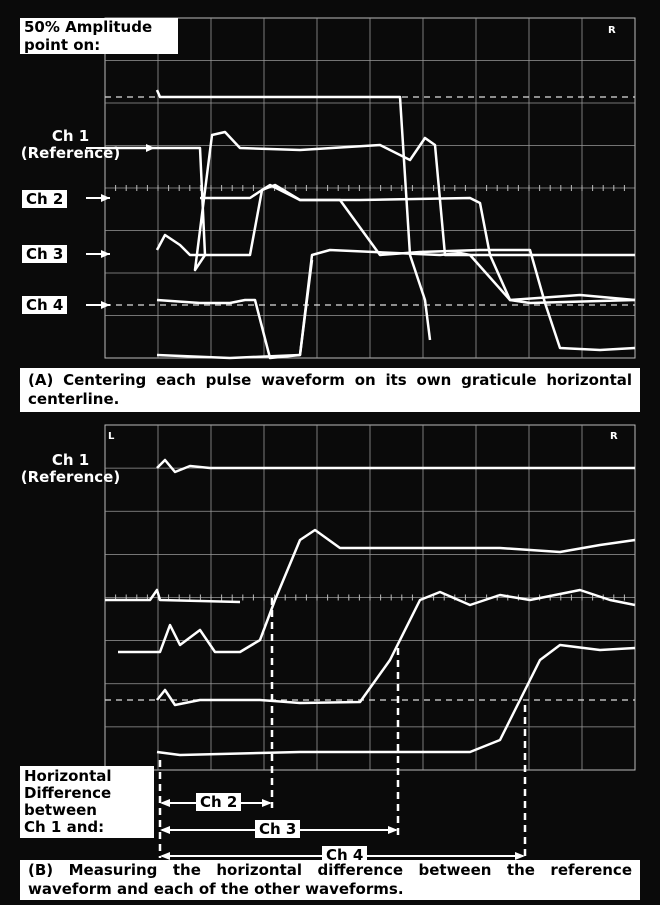 The height and width of the screenshot is (905, 660). Describe the element at coordinates (45, 199) in the screenshot. I see `ch2-label: Ch 2` at that location.